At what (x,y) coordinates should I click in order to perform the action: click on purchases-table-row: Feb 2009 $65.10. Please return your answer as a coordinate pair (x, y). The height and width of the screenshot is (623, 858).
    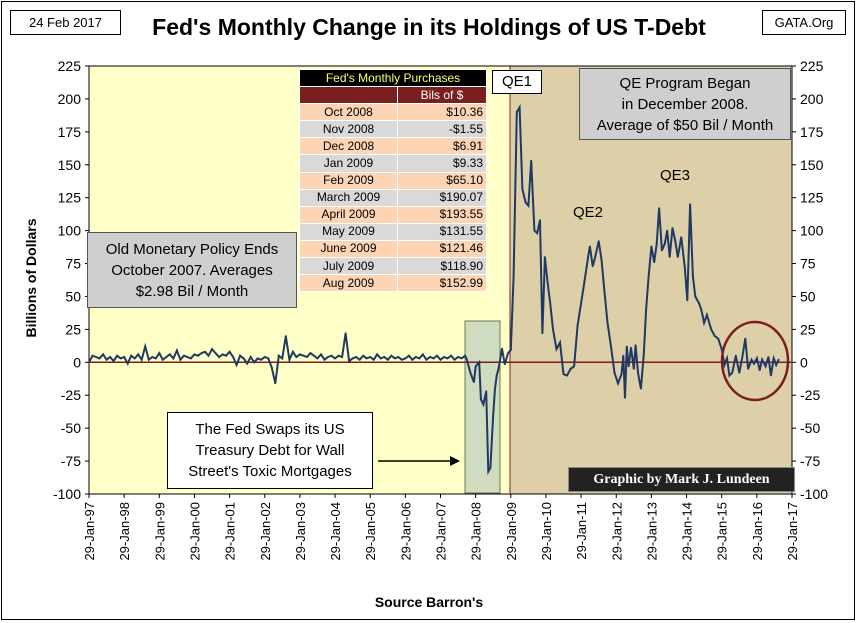
    Looking at the image, I should click on (393, 180).